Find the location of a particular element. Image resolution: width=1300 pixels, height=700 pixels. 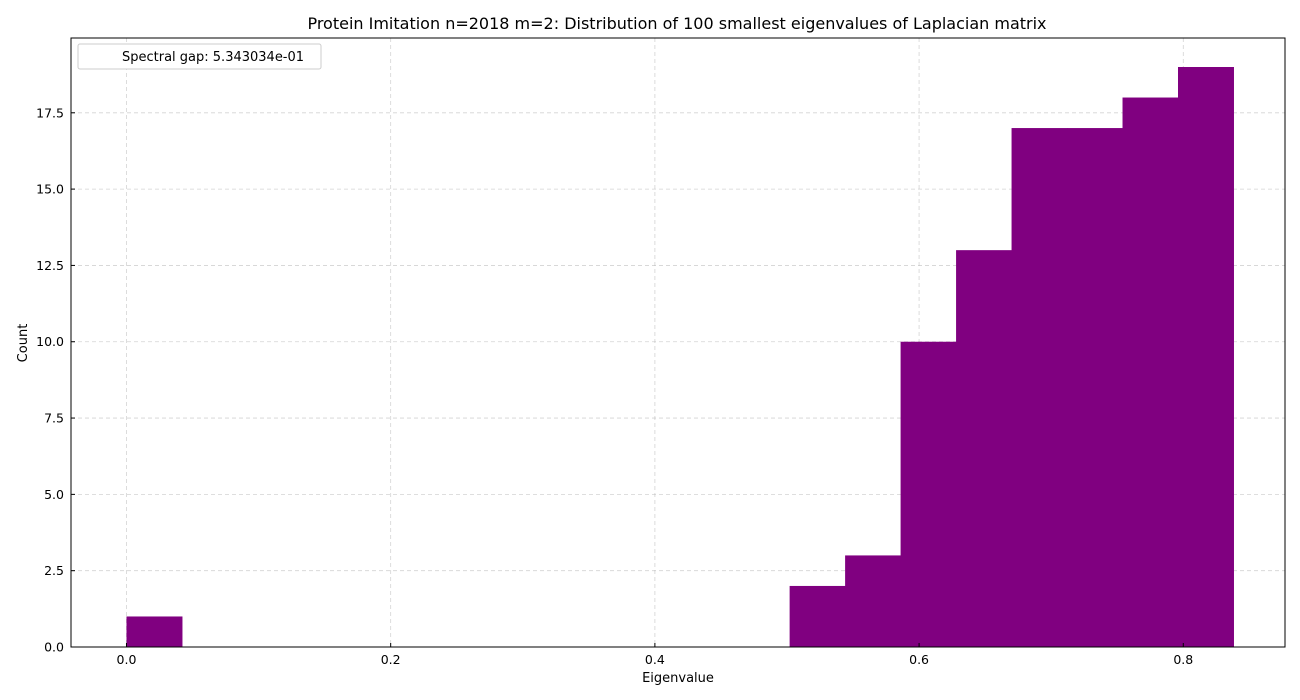

legend: Spectral gap: 5.343034e-01 is located at coordinates (199, 56).